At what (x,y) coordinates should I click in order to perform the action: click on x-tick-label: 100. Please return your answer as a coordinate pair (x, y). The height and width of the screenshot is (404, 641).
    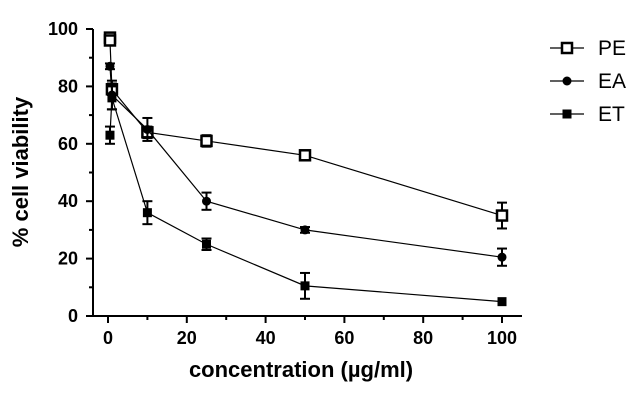
    Looking at the image, I should click on (502, 338).